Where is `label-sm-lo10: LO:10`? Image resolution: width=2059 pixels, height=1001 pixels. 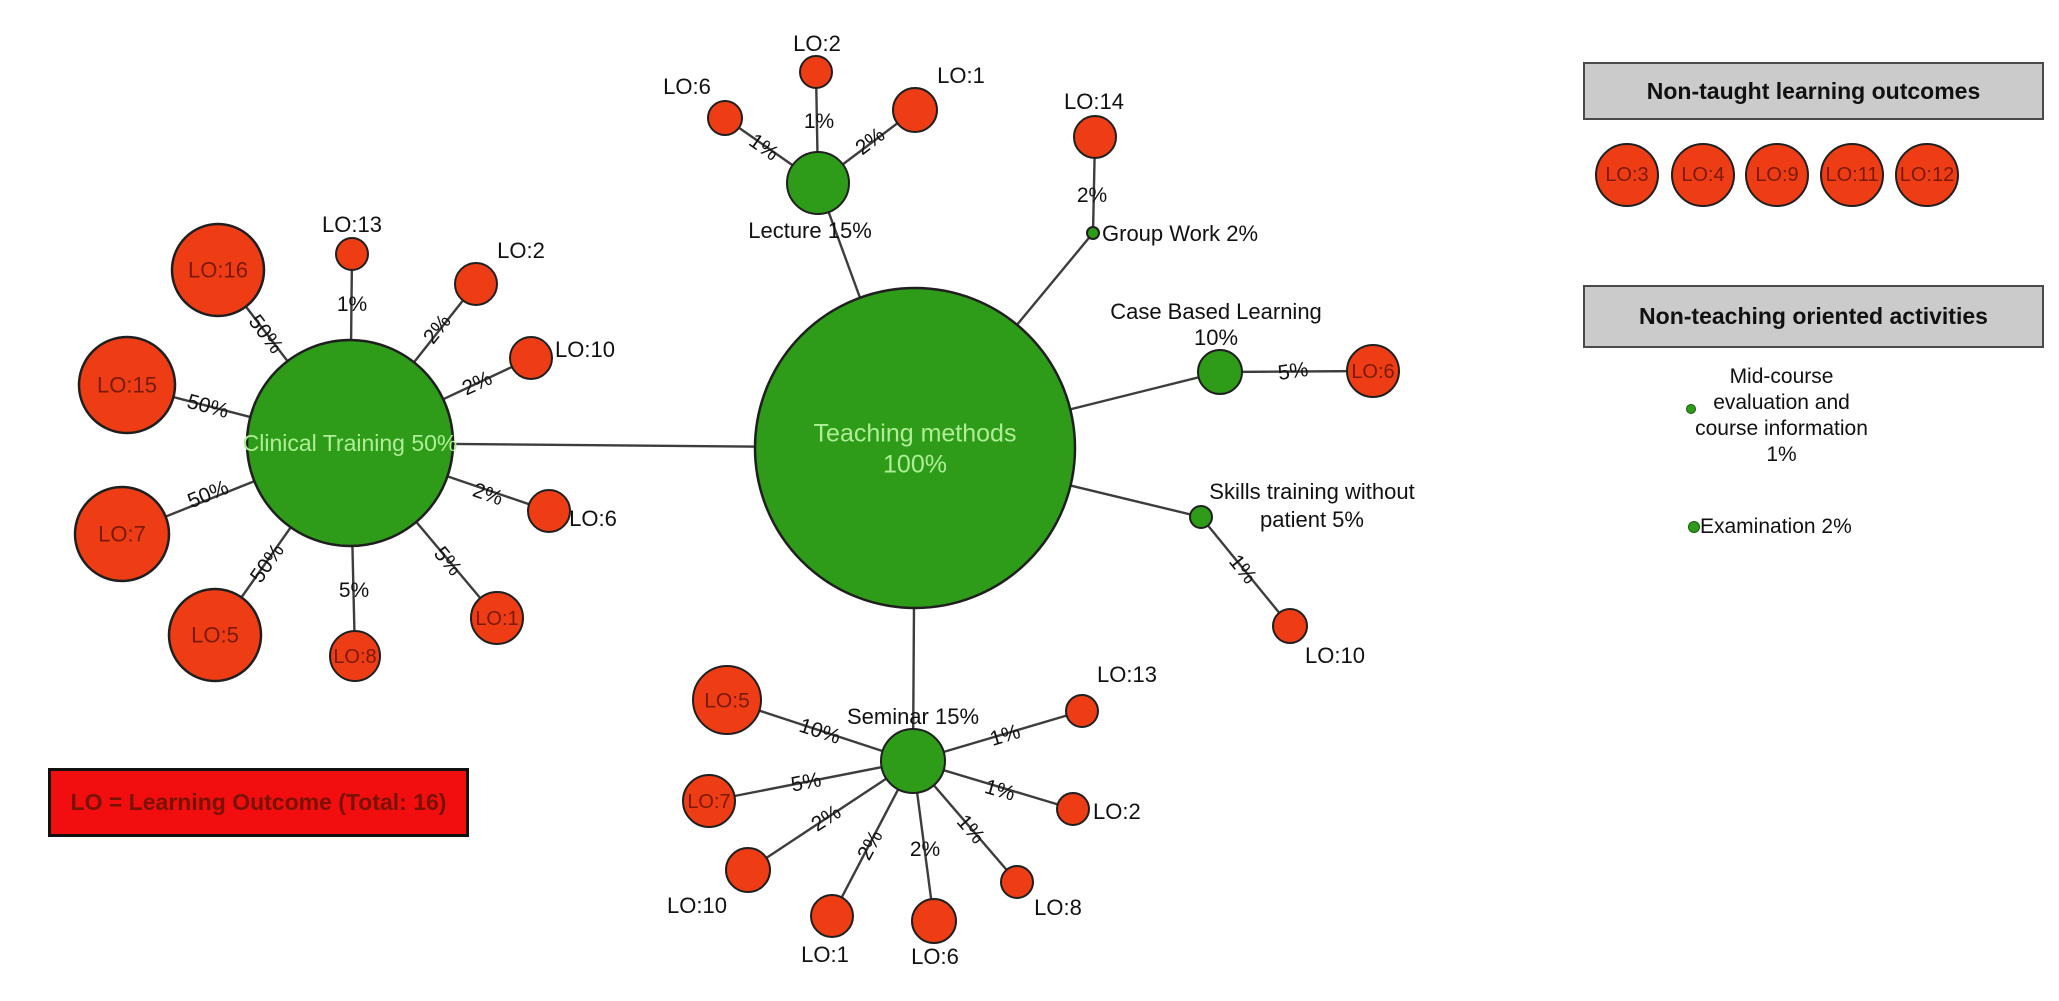 label-sm-lo10: LO:10 is located at coordinates (697, 905).